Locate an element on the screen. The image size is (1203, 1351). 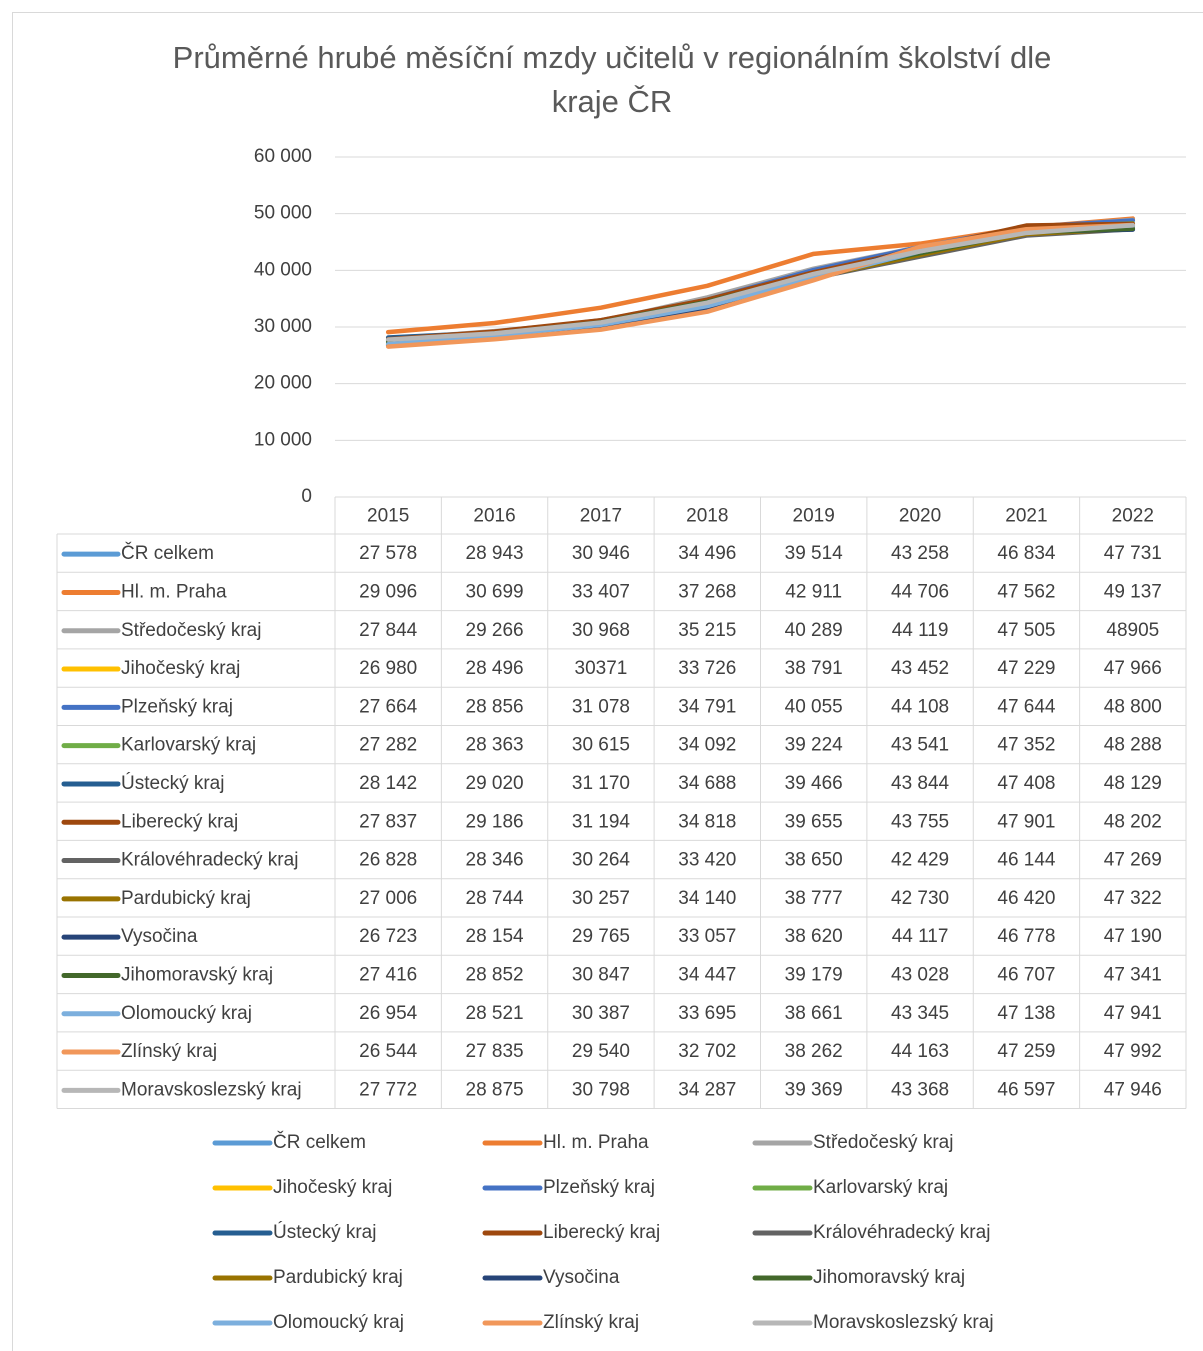
data-label: 47 731 is located at coordinates (1133, 553).